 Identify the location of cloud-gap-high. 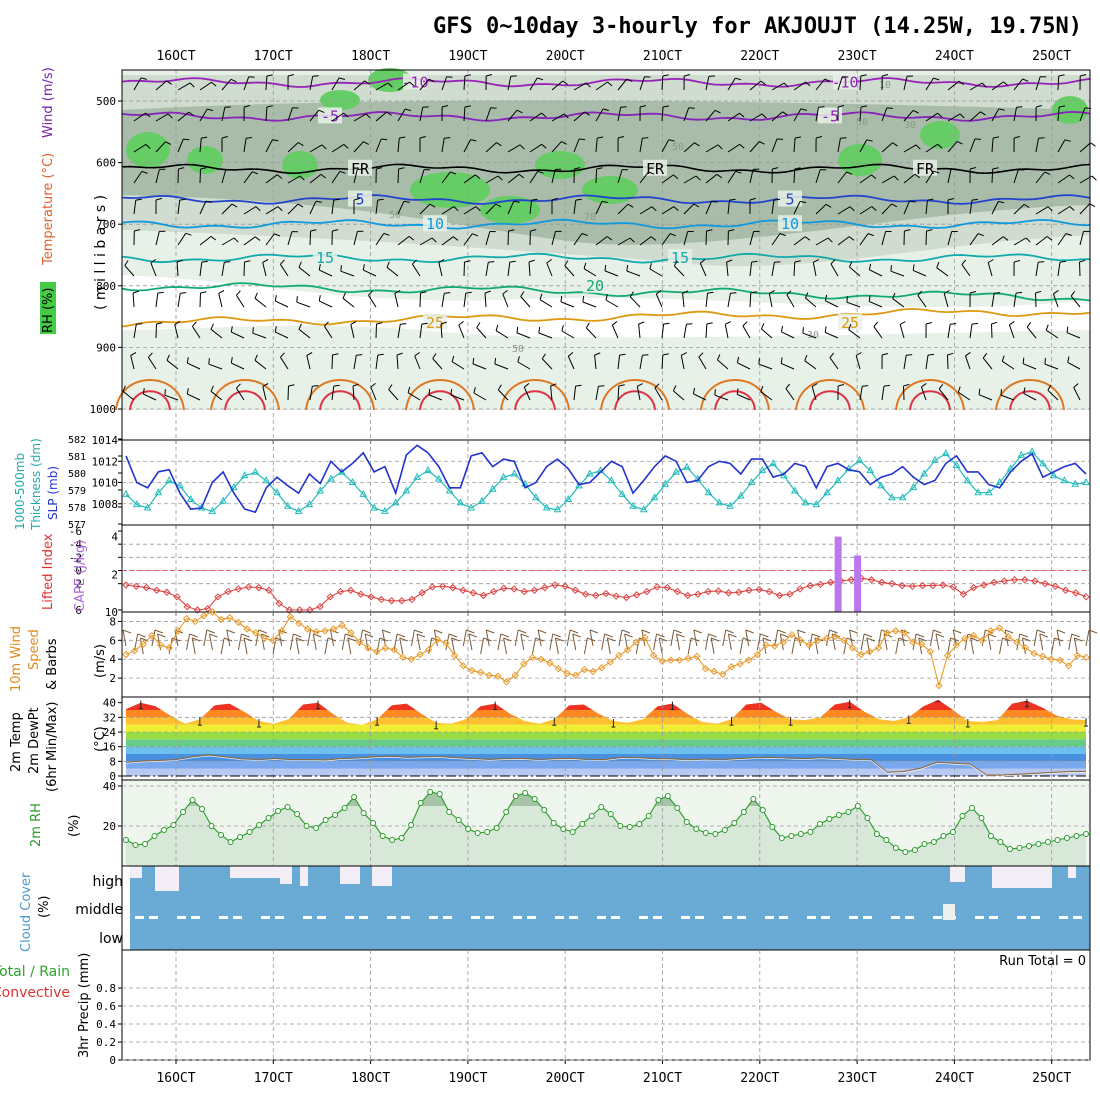
(382, 876).